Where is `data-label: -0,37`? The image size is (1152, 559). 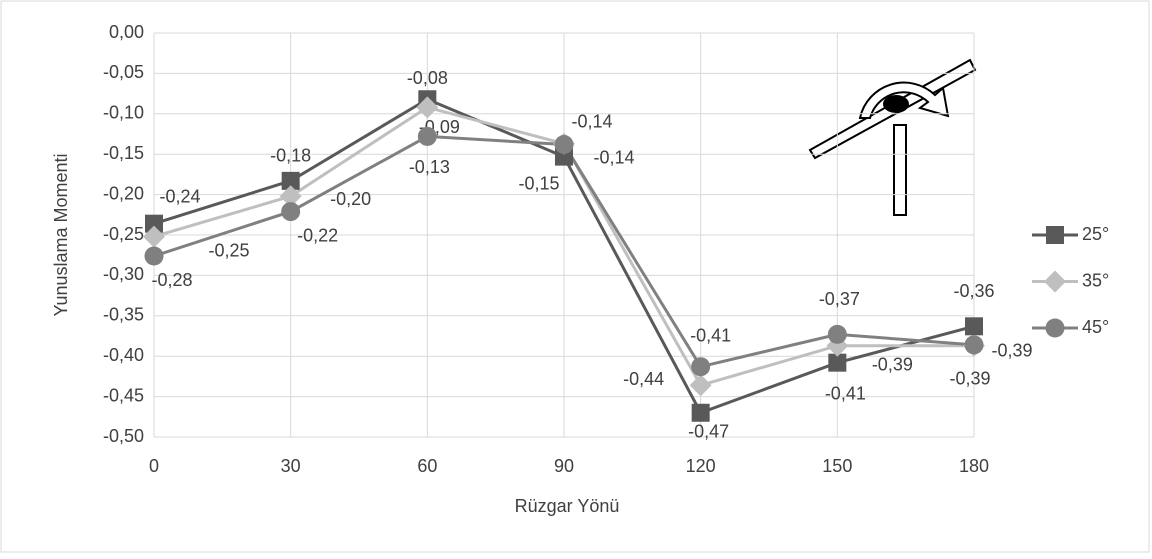 data-label: -0,37 is located at coordinates (839, 299).